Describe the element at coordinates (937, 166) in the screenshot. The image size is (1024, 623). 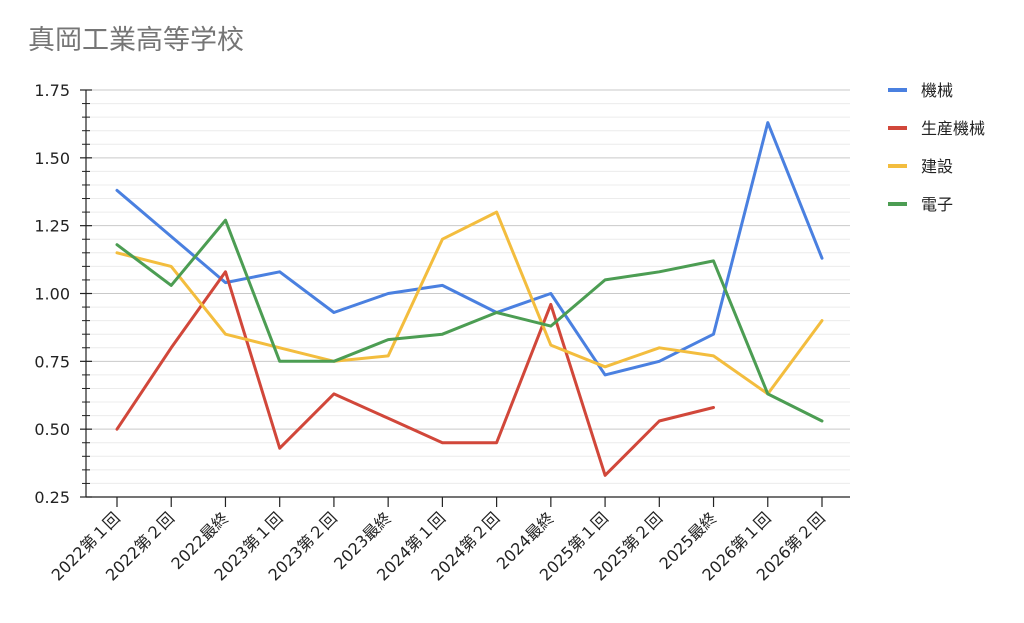
I see `legend-label: 建設` at that location.